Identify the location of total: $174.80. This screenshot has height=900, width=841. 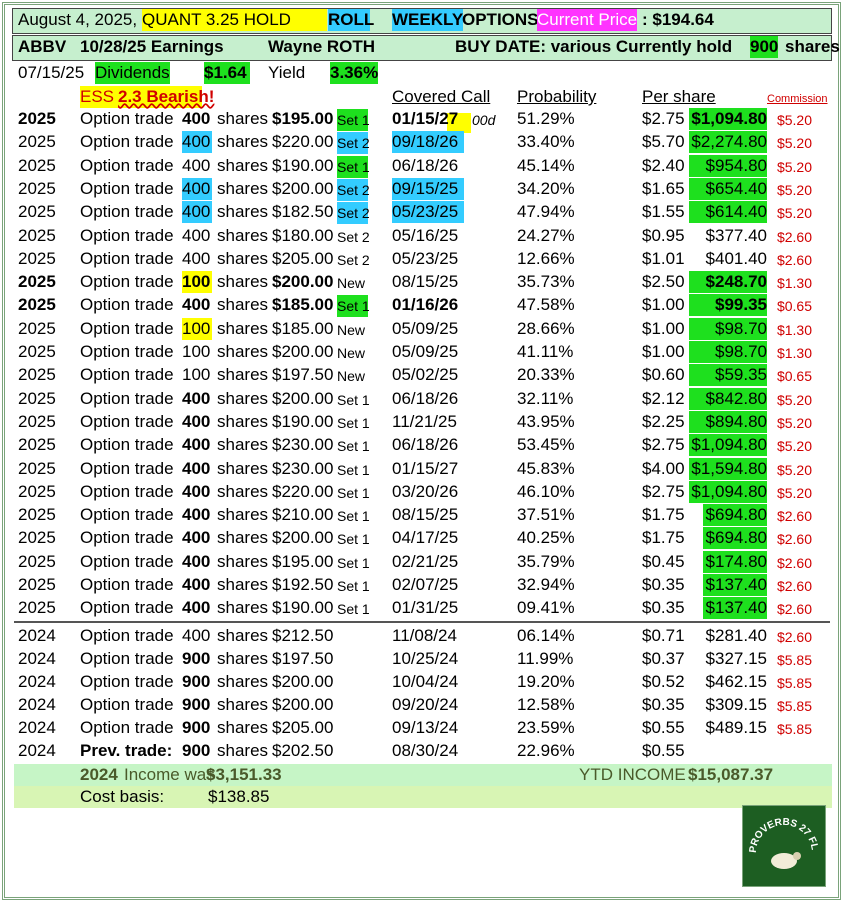
(735, 561).